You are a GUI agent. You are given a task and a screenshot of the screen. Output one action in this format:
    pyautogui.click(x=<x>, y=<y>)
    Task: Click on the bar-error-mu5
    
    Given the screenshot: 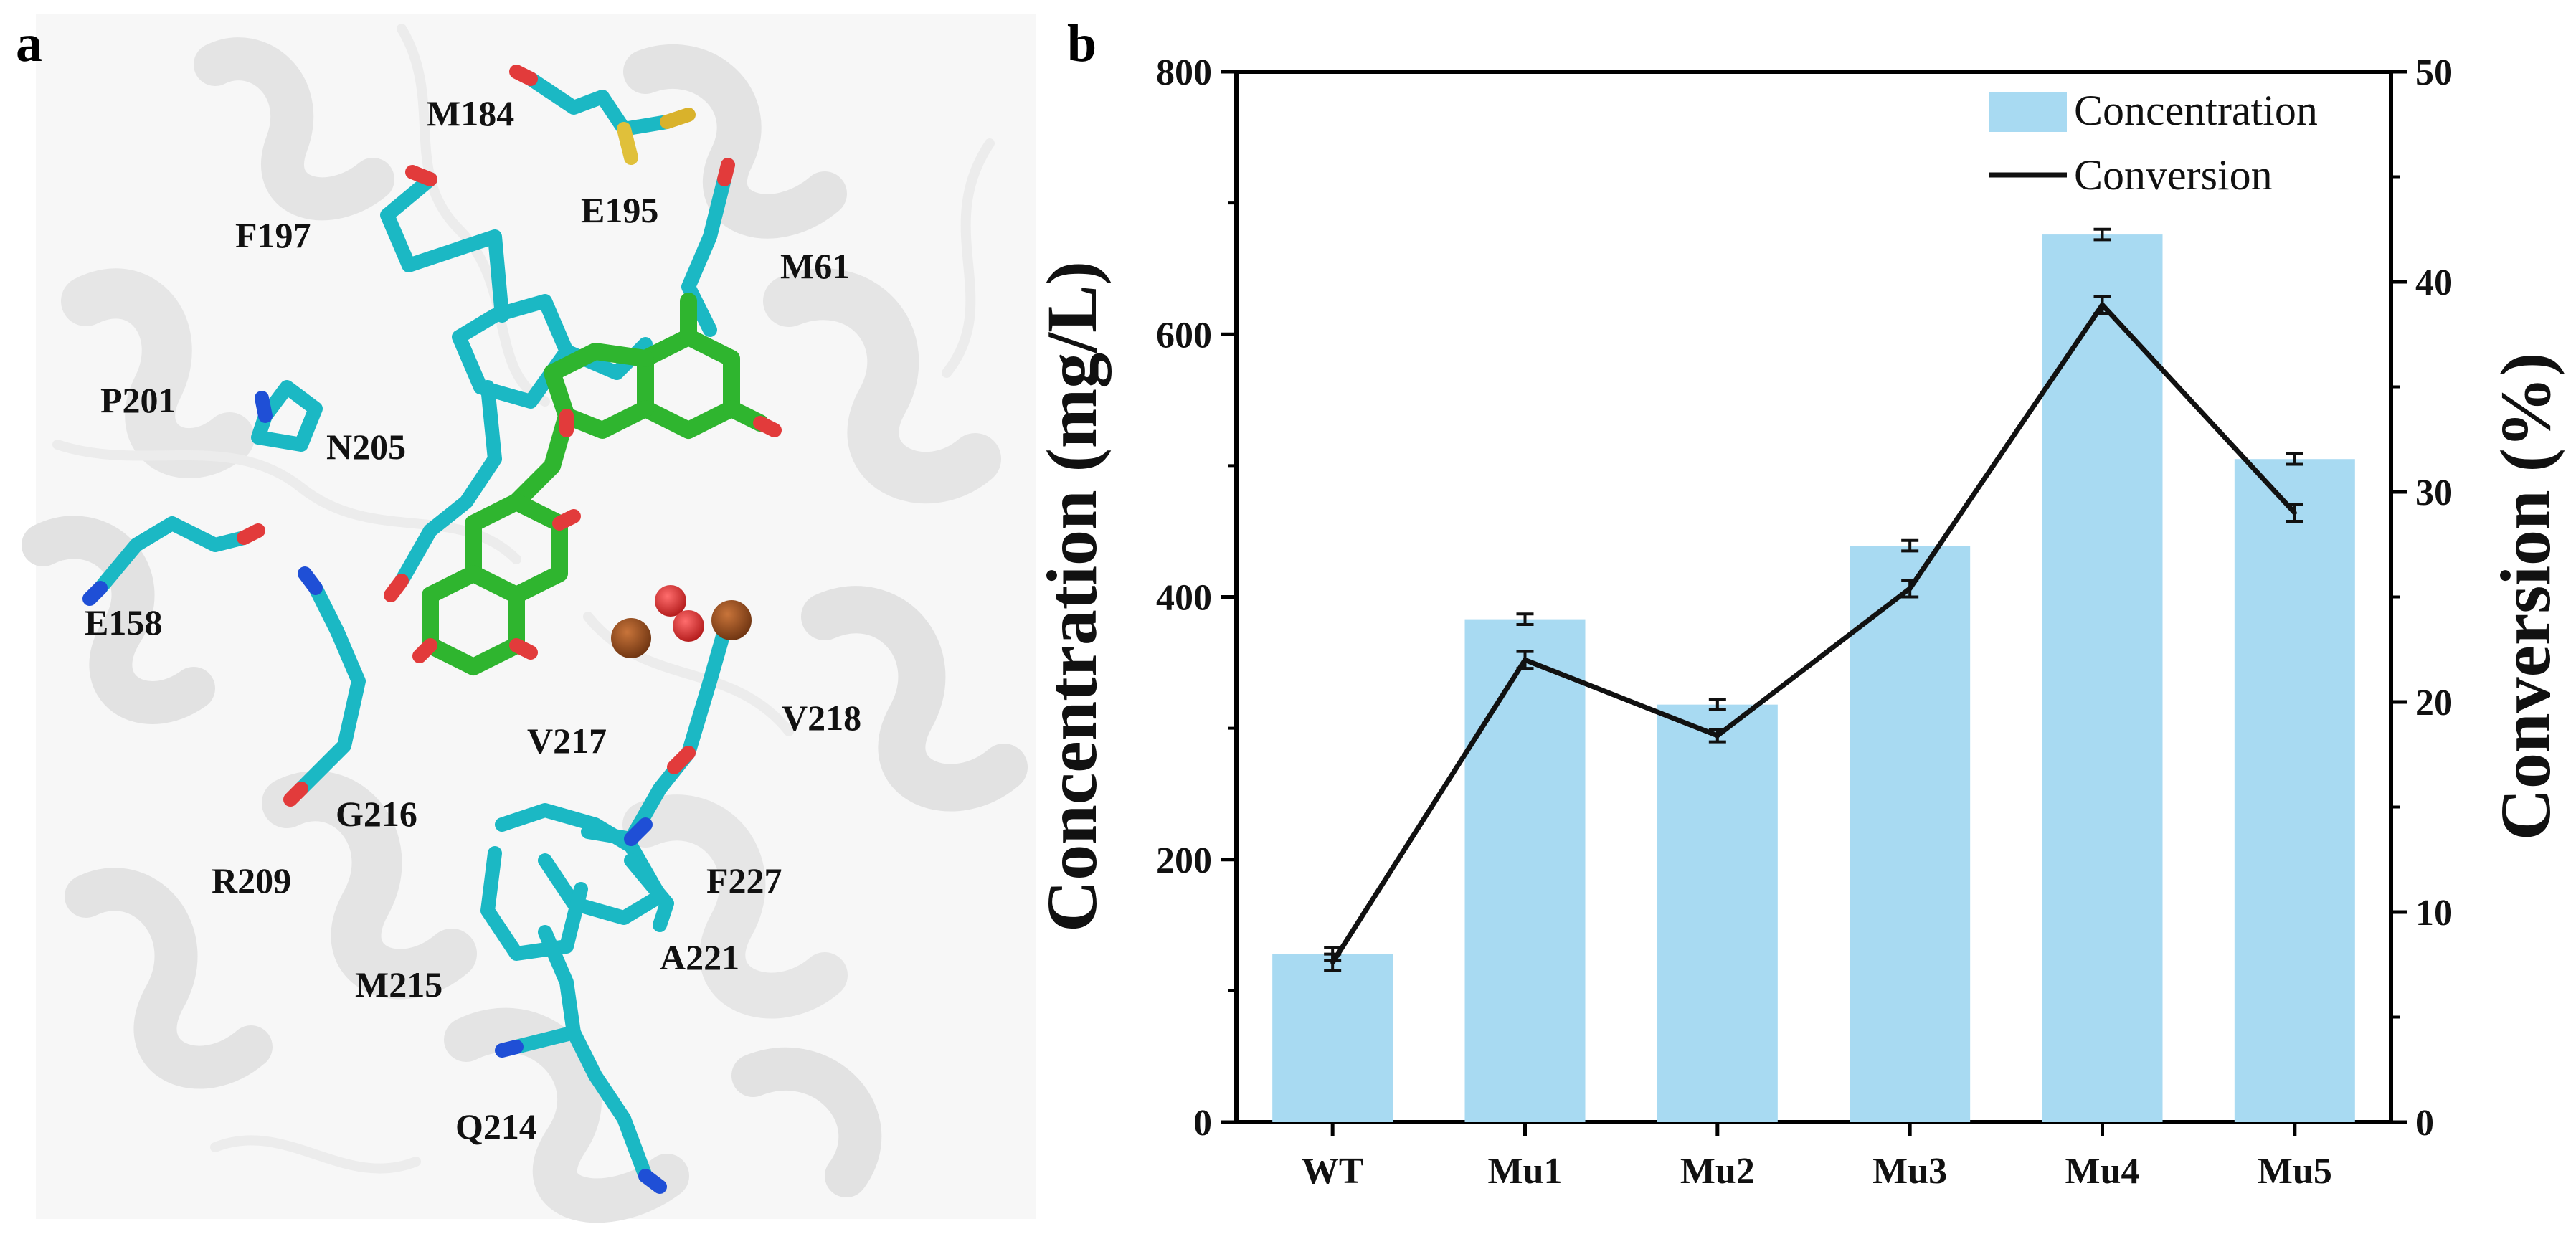 What is the action you would take?
    pyautogui.click(x=2294, y=459)
    